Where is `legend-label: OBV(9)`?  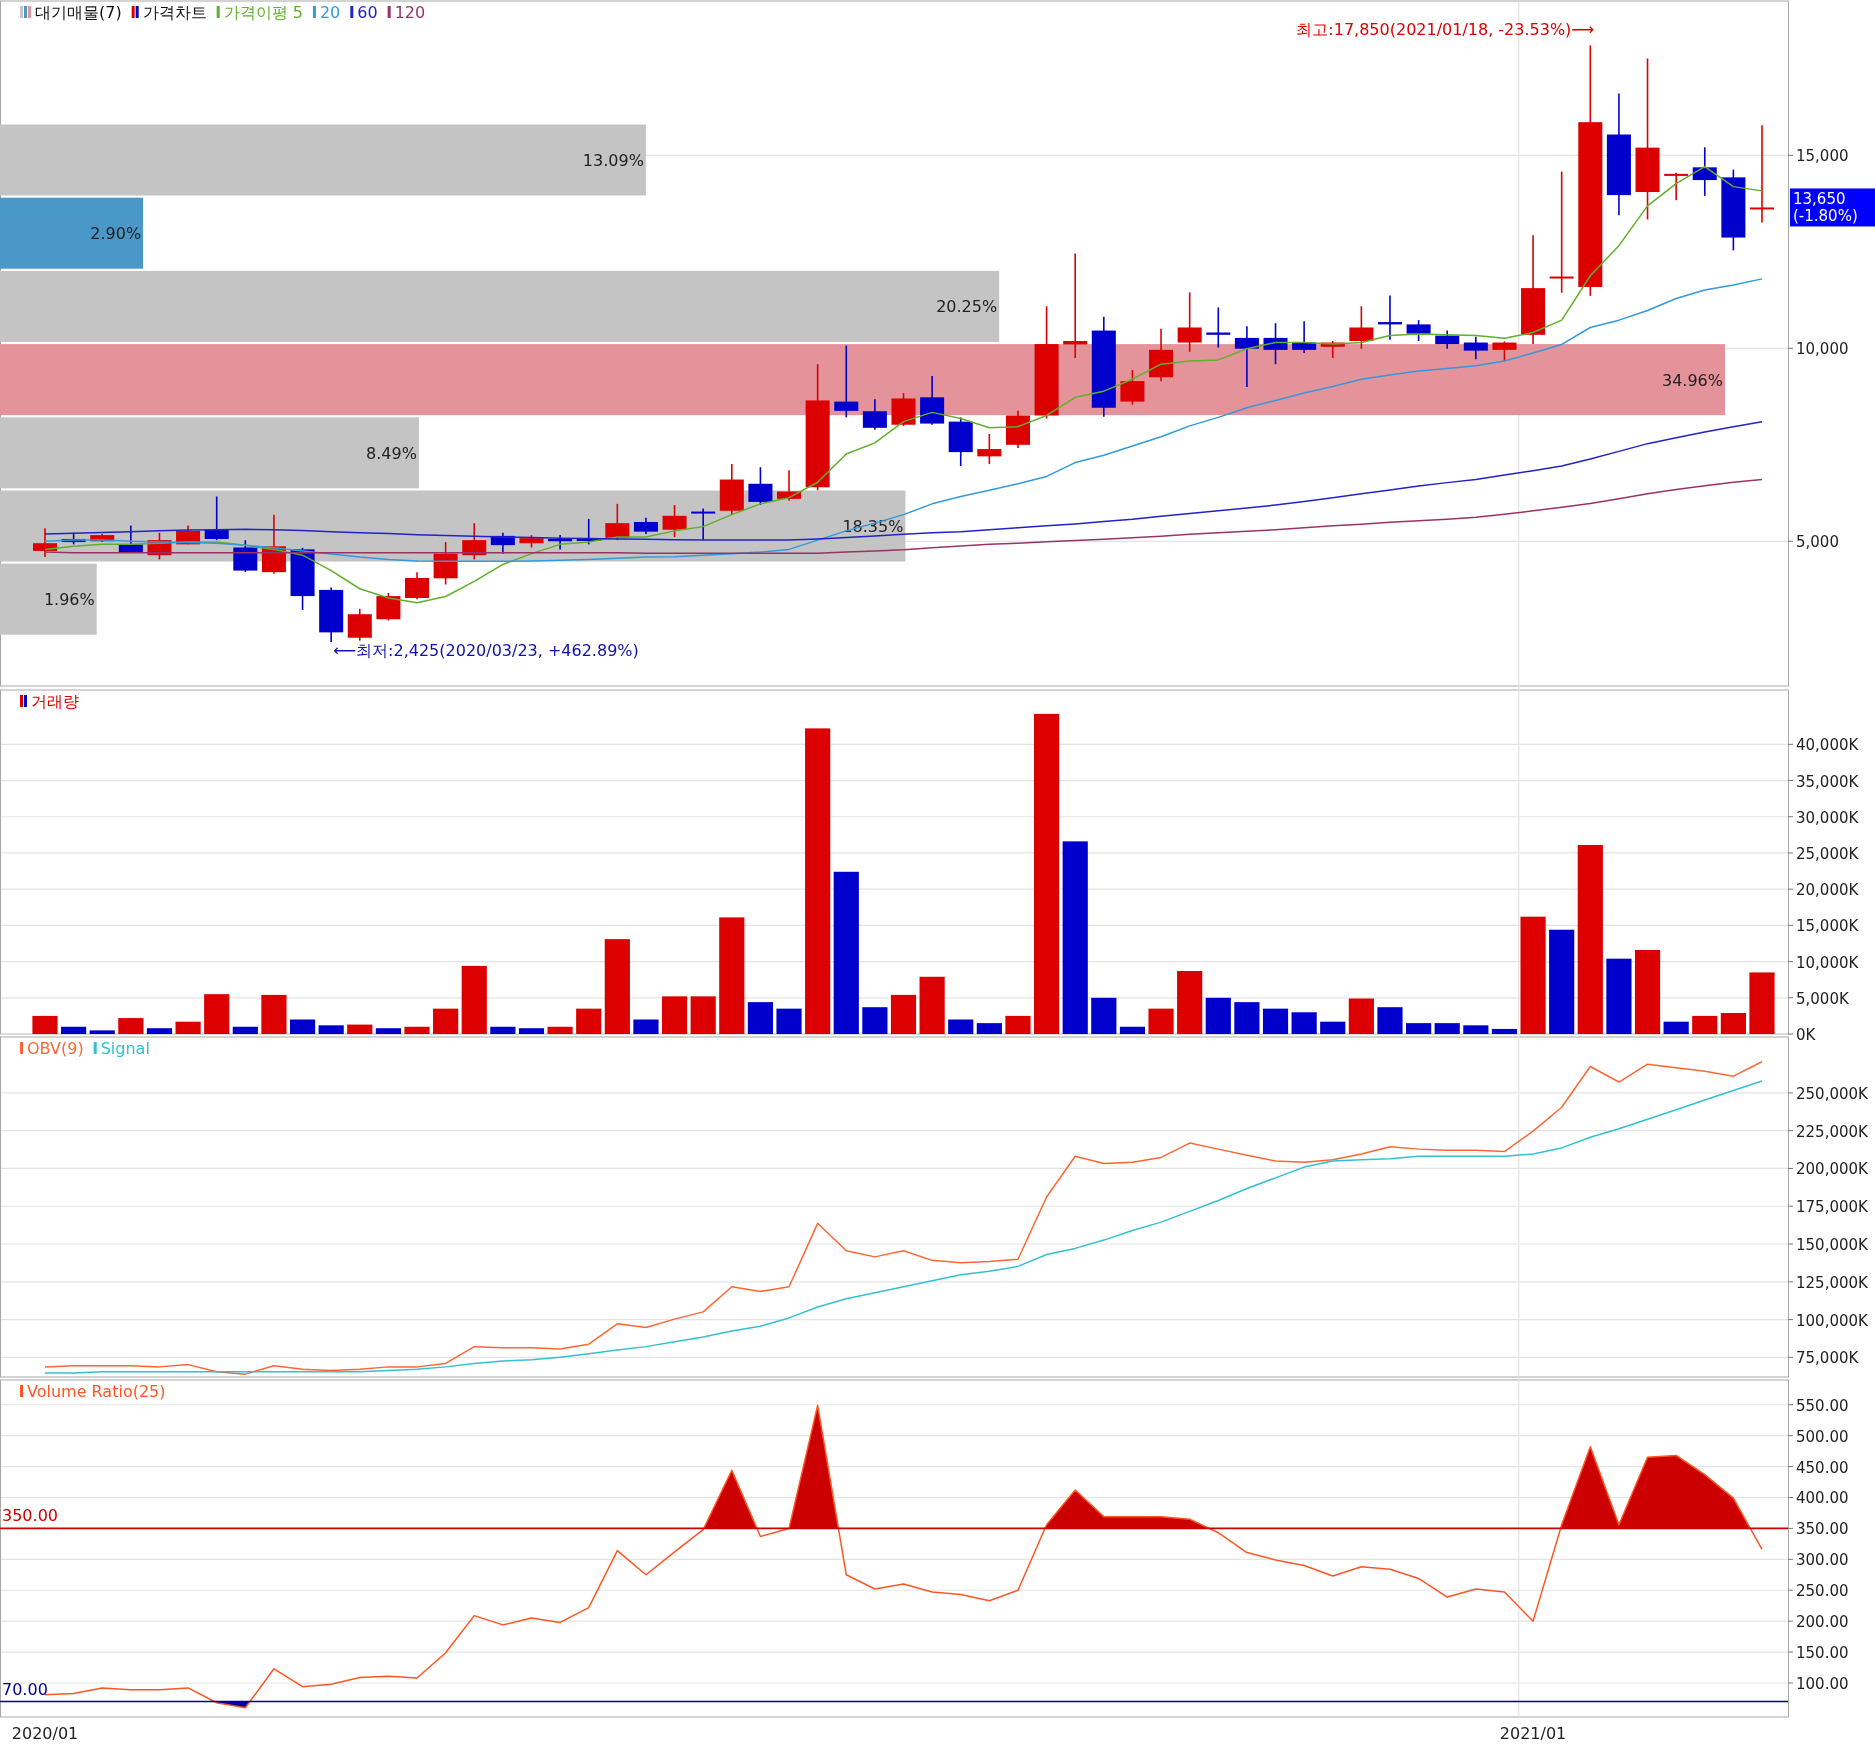
legend-label: OBV(9) is located at coordinates (55, 1048).